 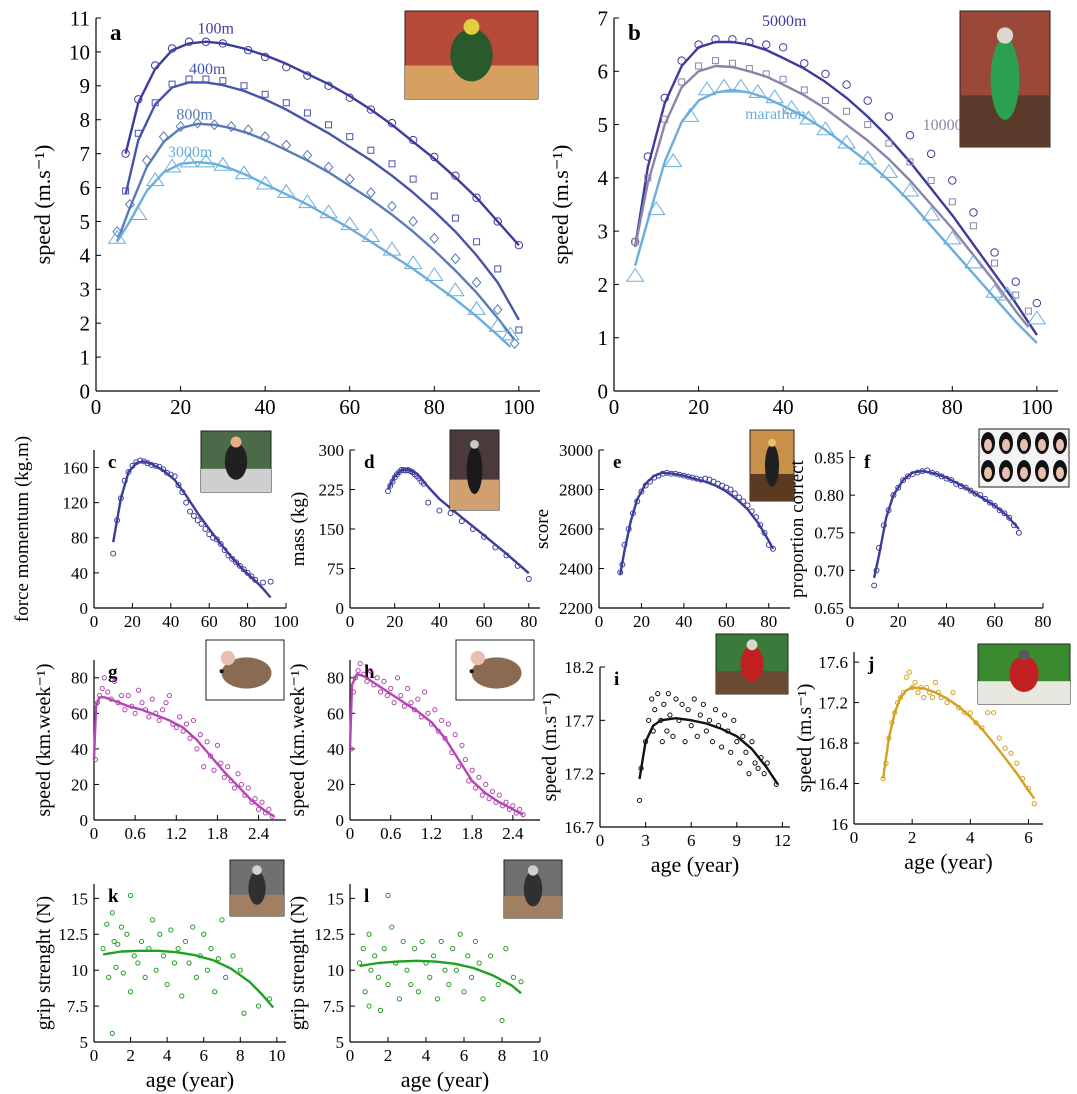 What do you see at coordinates (332, 489) in the screenshot?
I see `y-tick-label: 225` at bounding box center [332, 489].